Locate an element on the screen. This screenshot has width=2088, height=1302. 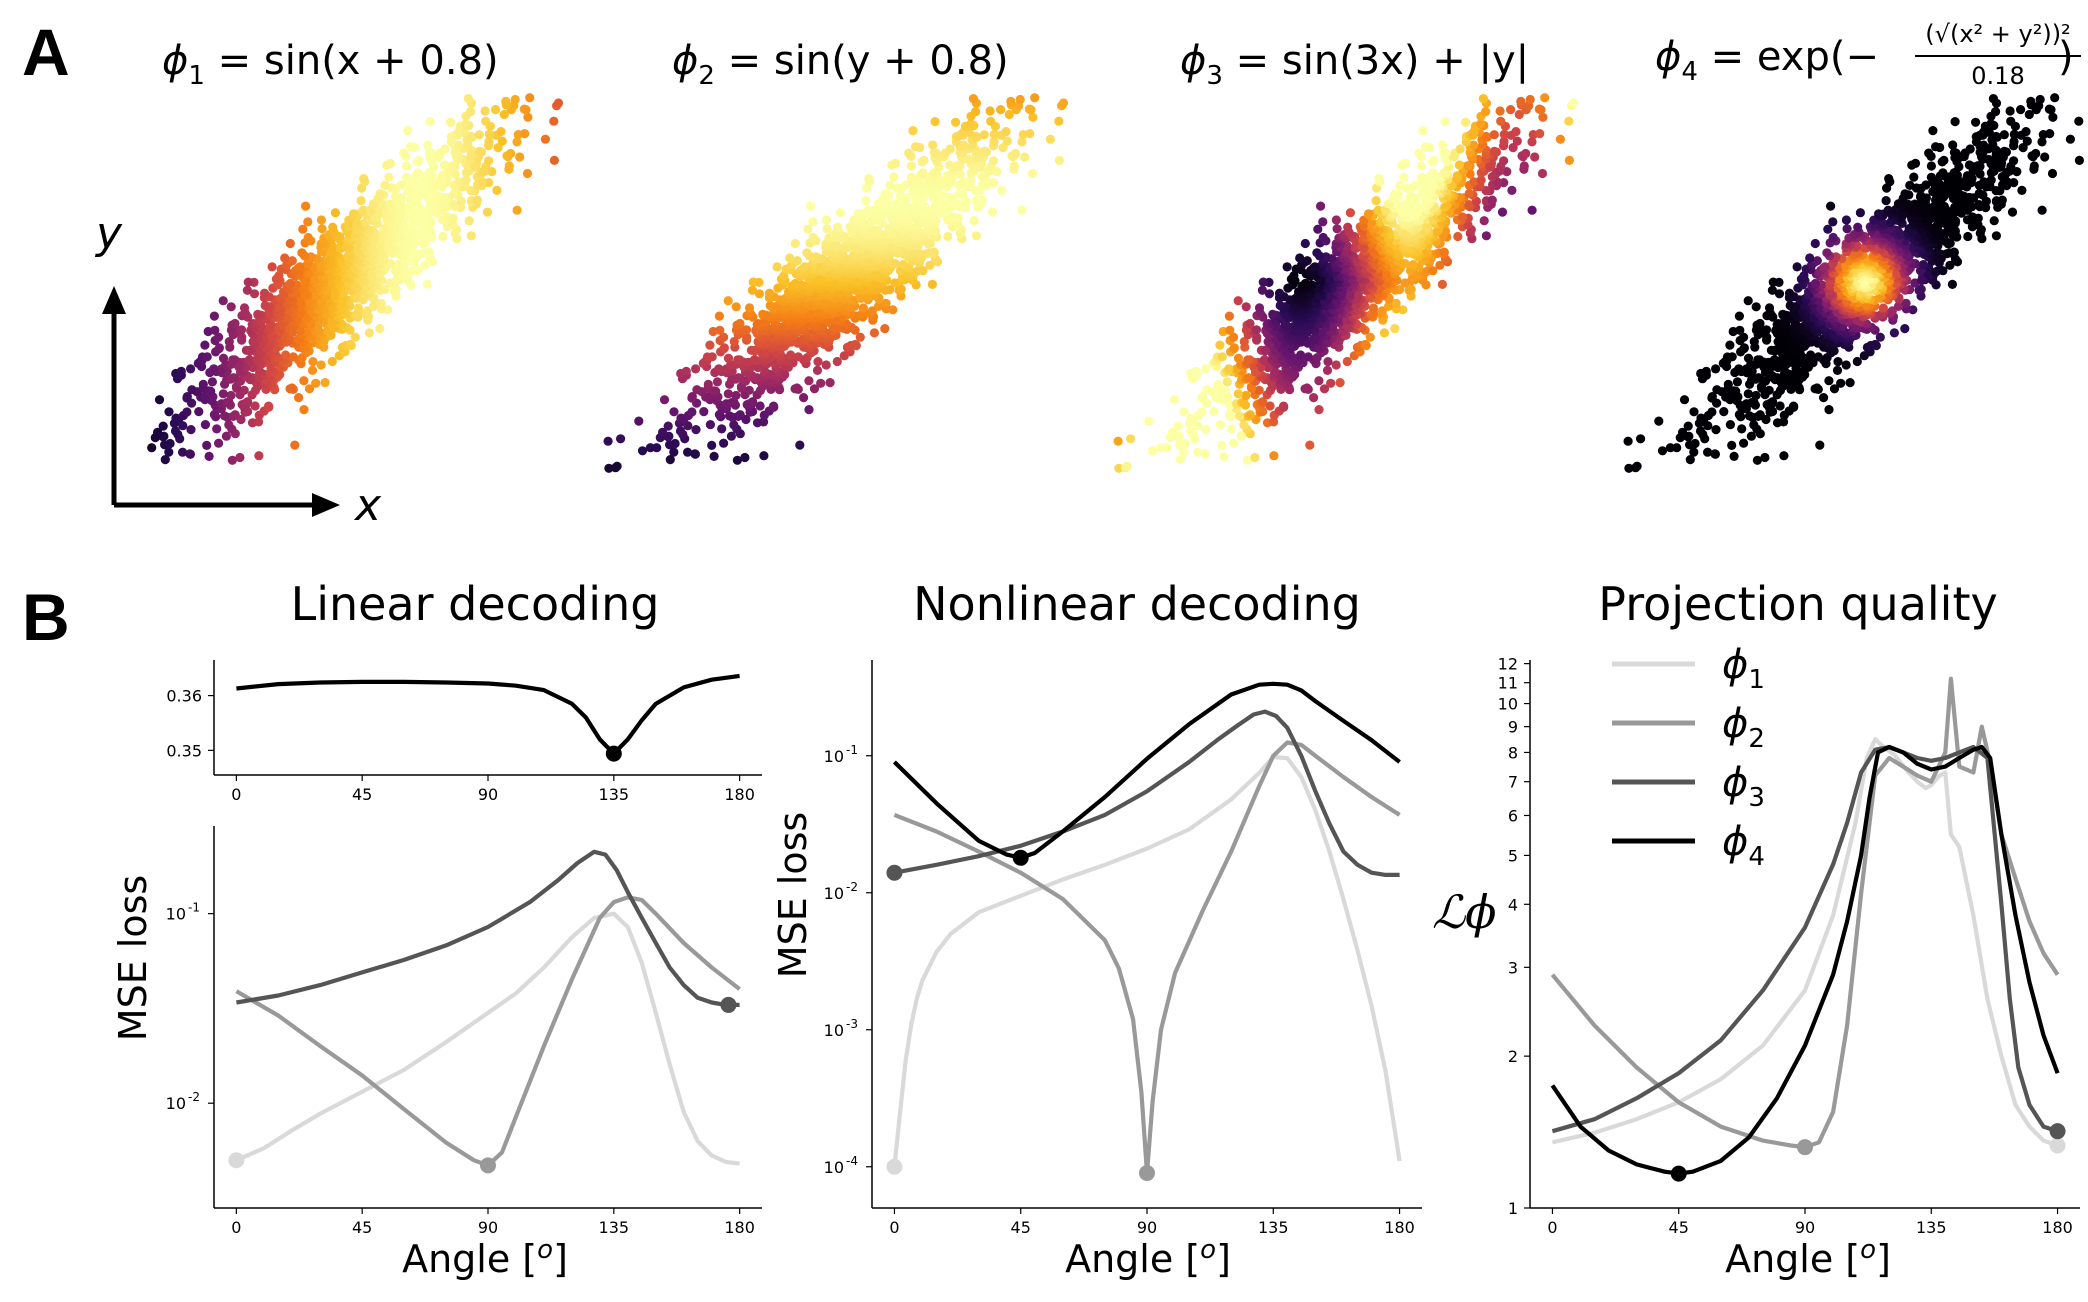
phi4-close-paren: ) is located at coordinates (2066, 57).